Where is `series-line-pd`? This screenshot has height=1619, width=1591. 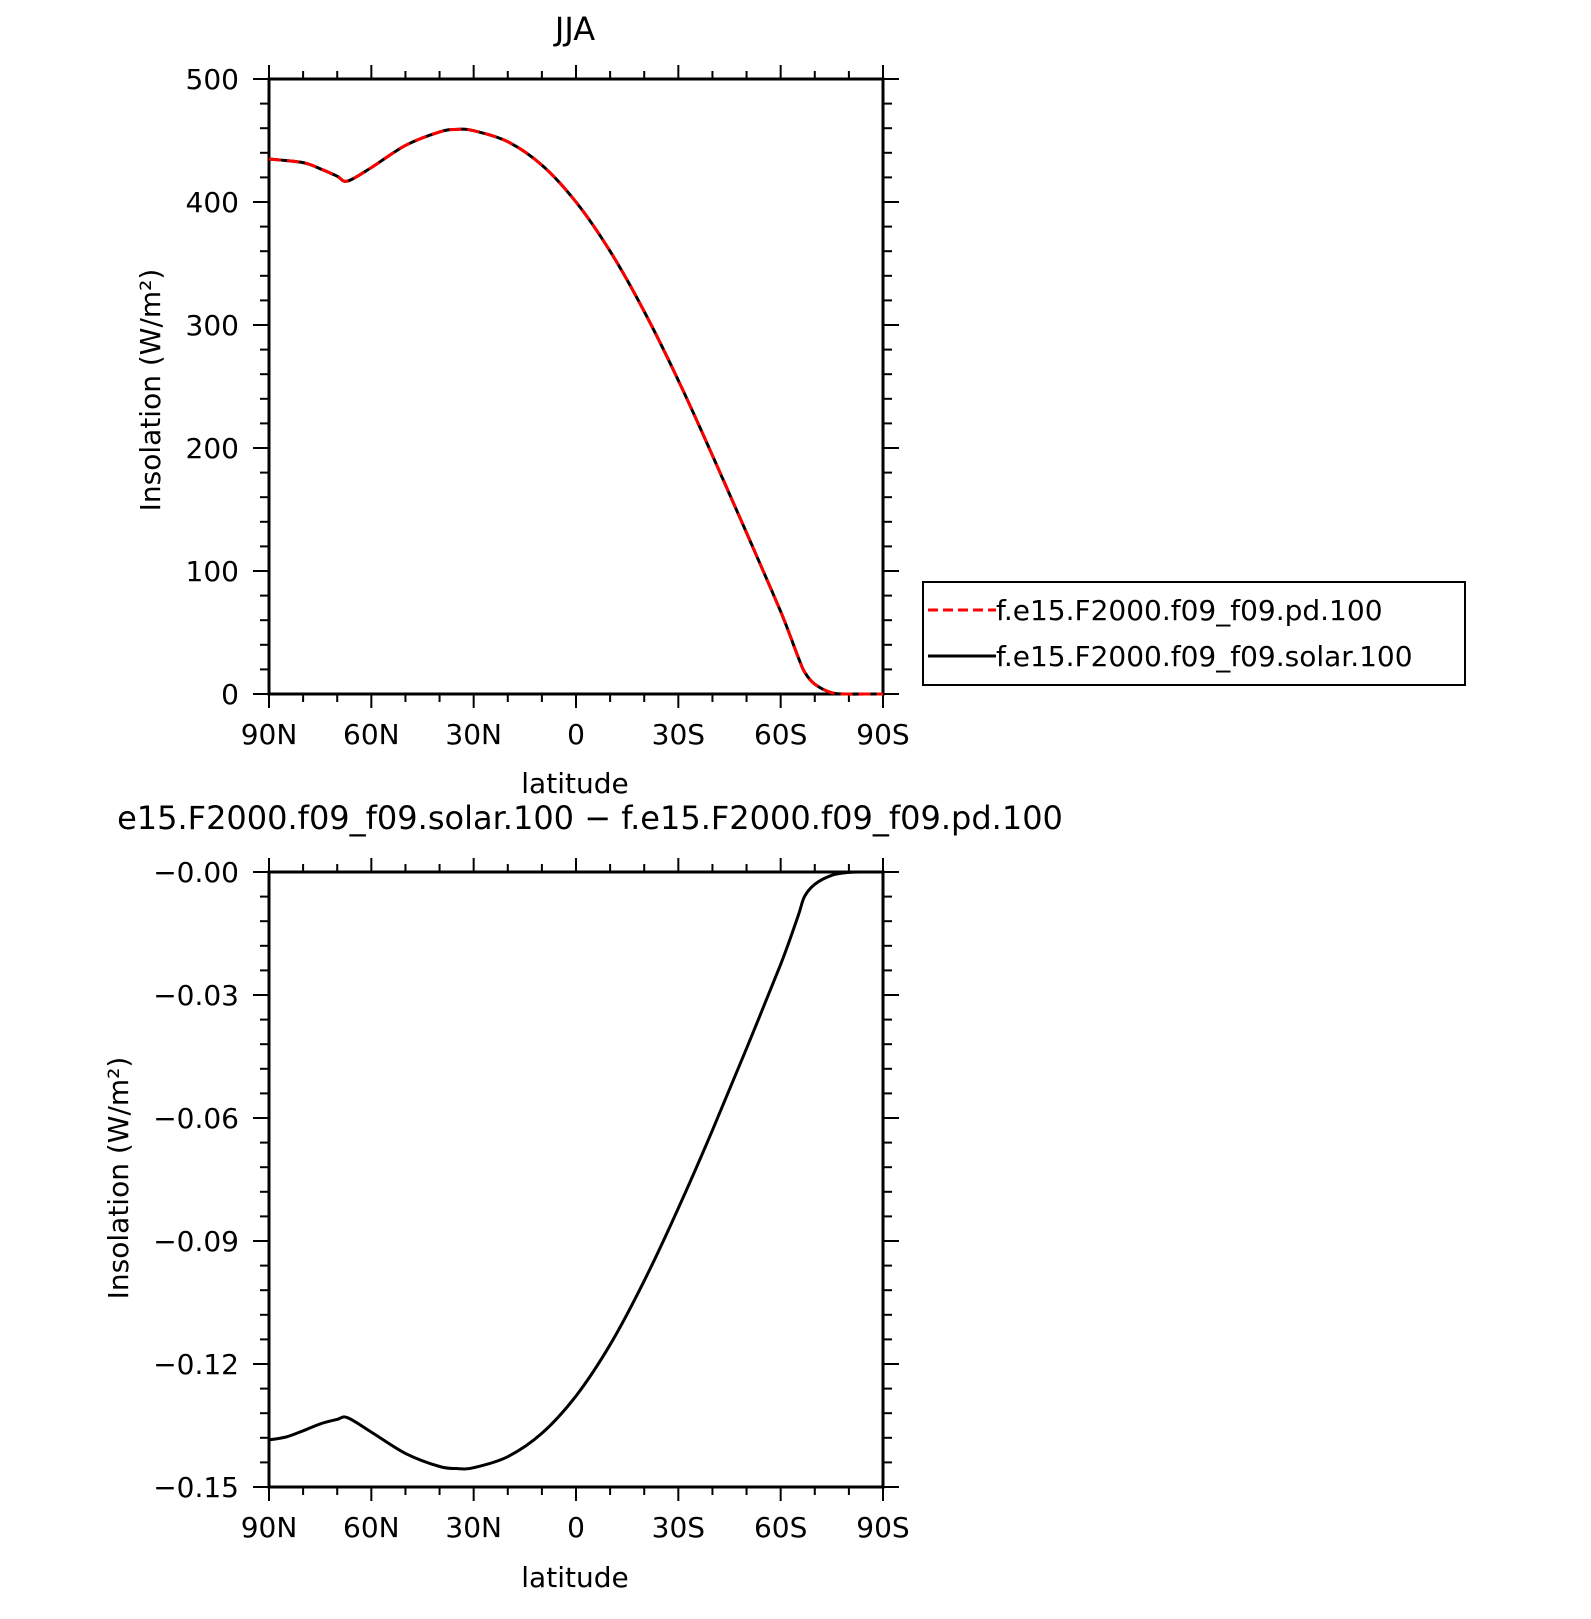
series-line-pd is located at coordinates (575, 411).